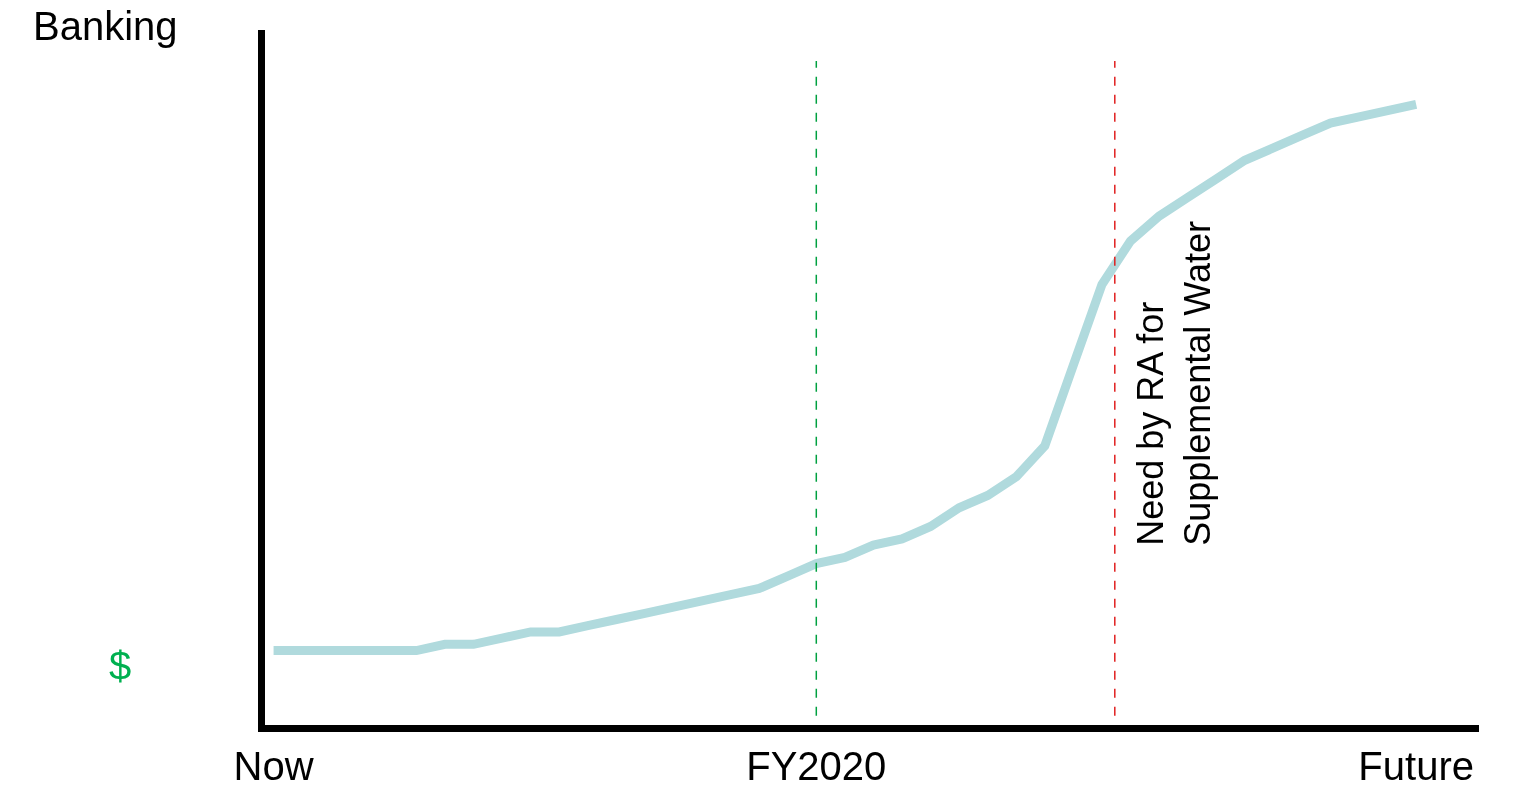  Describe the element at coordinates (816, 766) in the screenshot. I see `x-tick-label: FY2020` at that location.